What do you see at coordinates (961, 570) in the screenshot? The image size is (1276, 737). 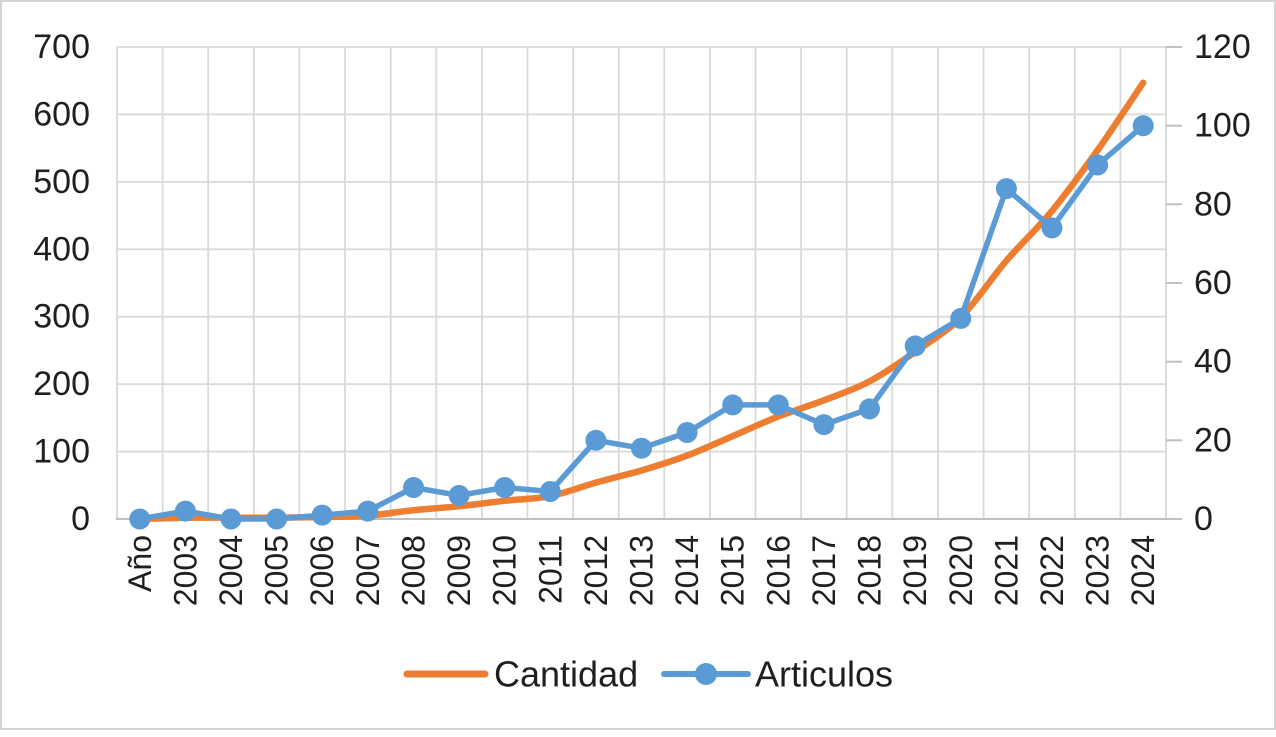 I see `x-axis-tick-label: 2020` at bounding box center [961, 570].